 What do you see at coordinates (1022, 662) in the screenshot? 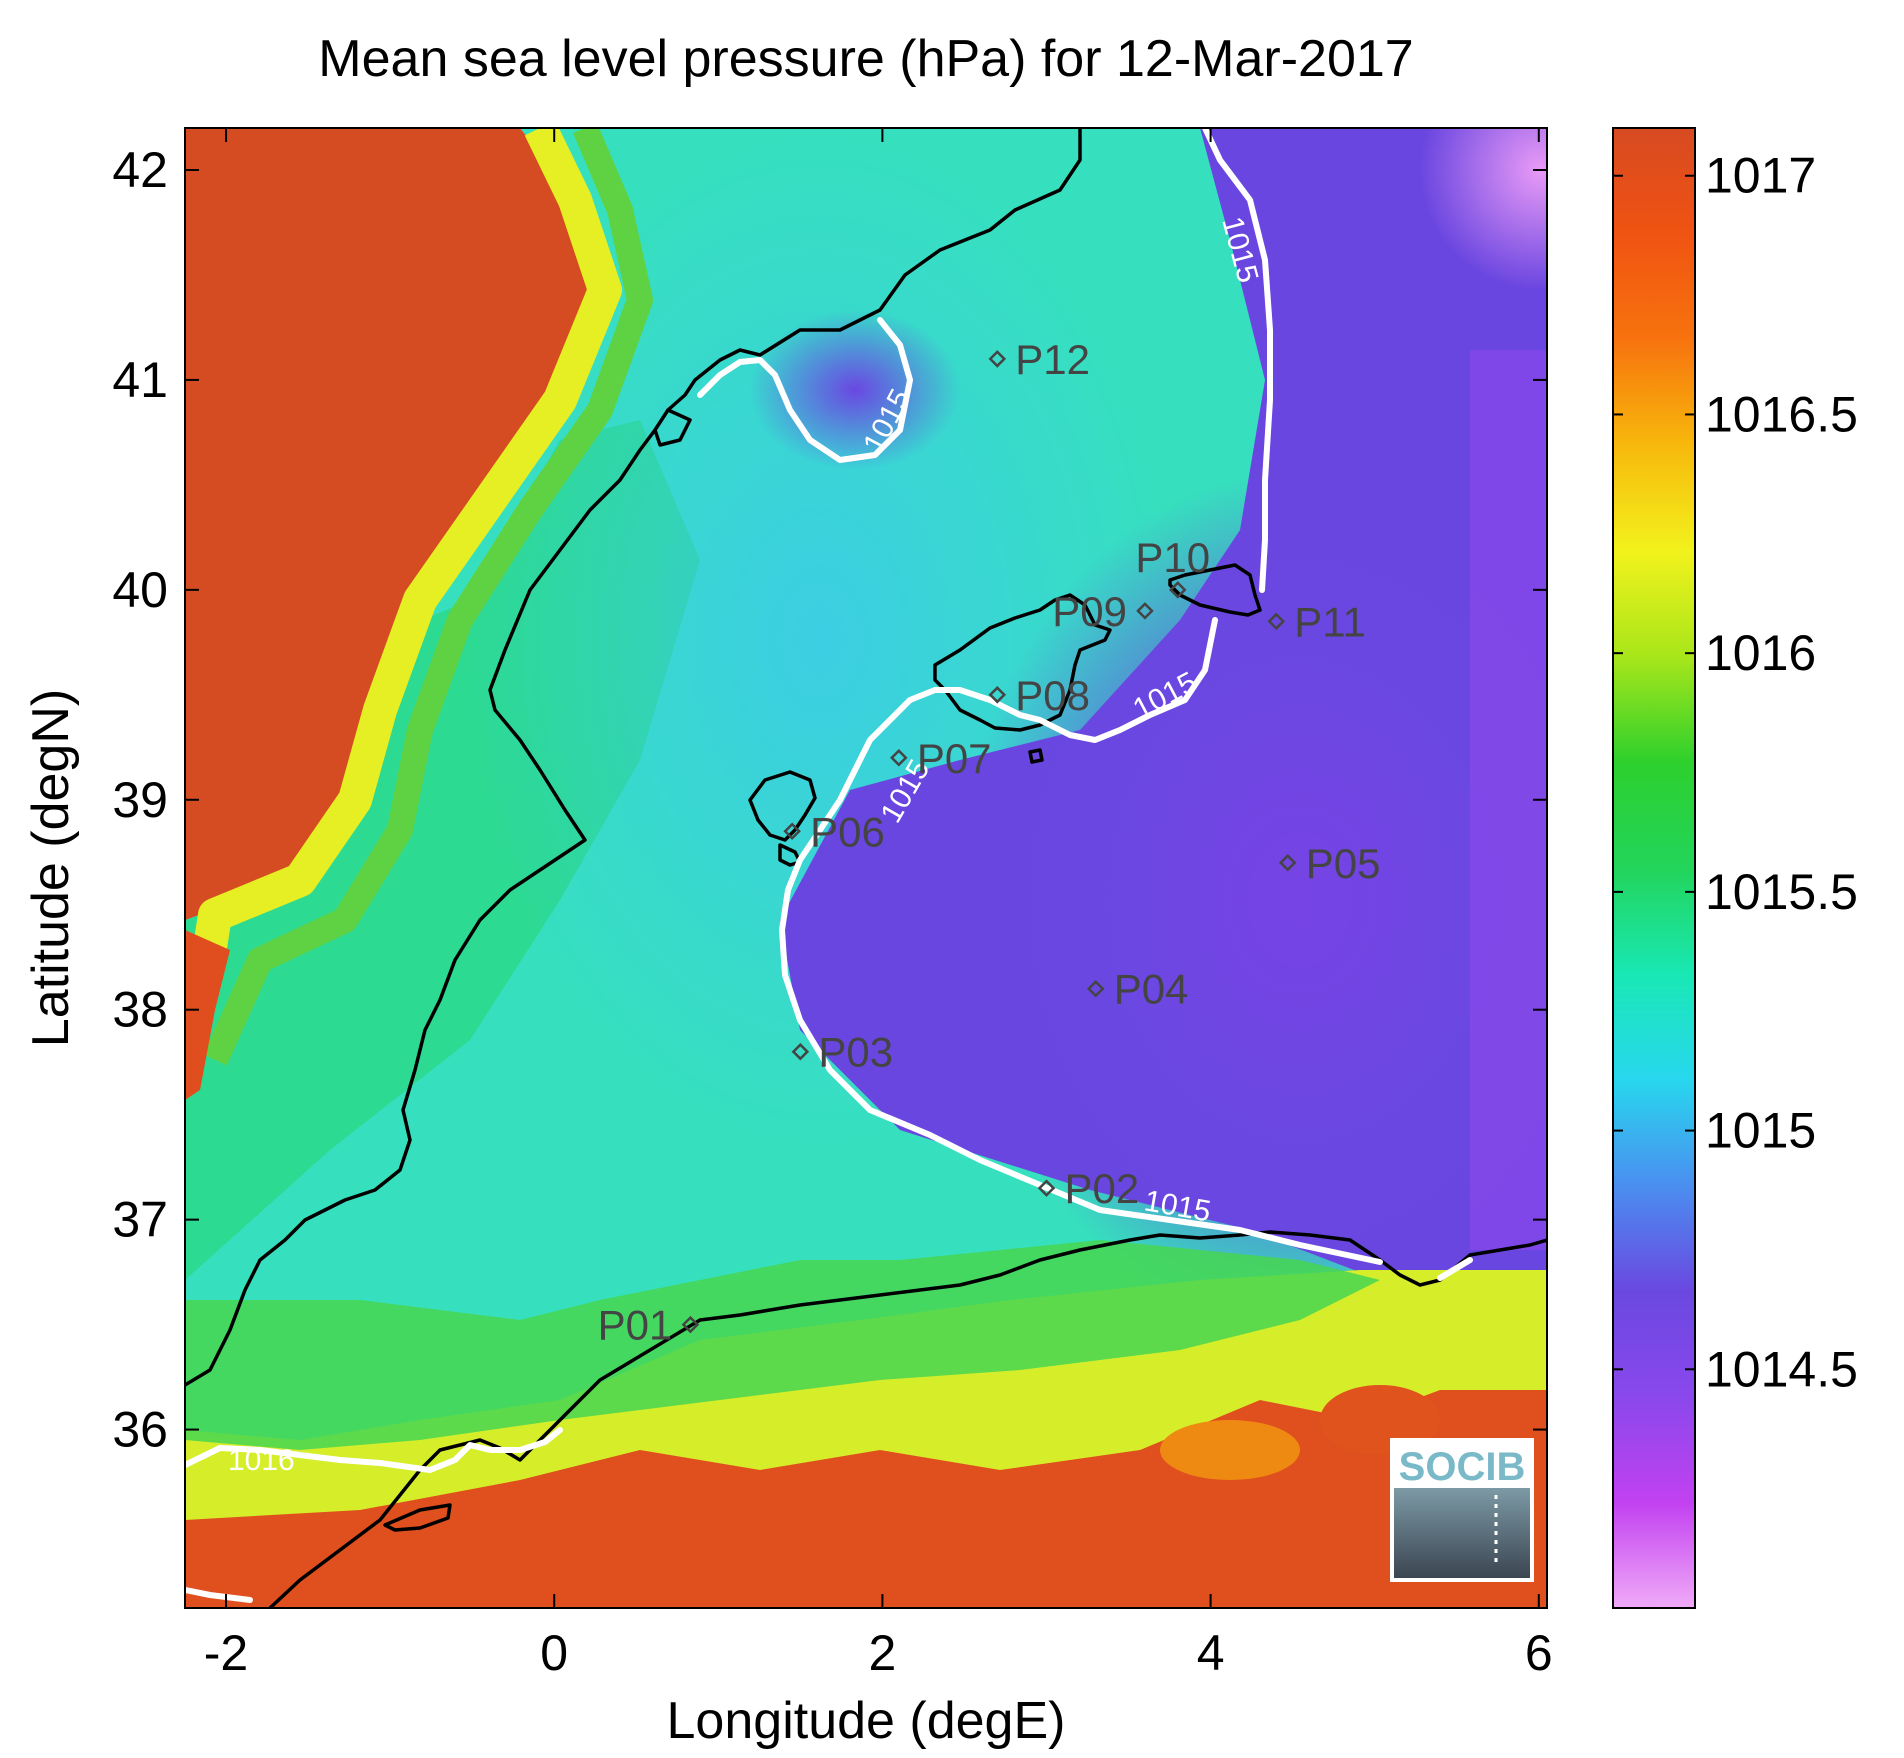
I see `coastline-mallorca` at bounding box center [1022, 662].